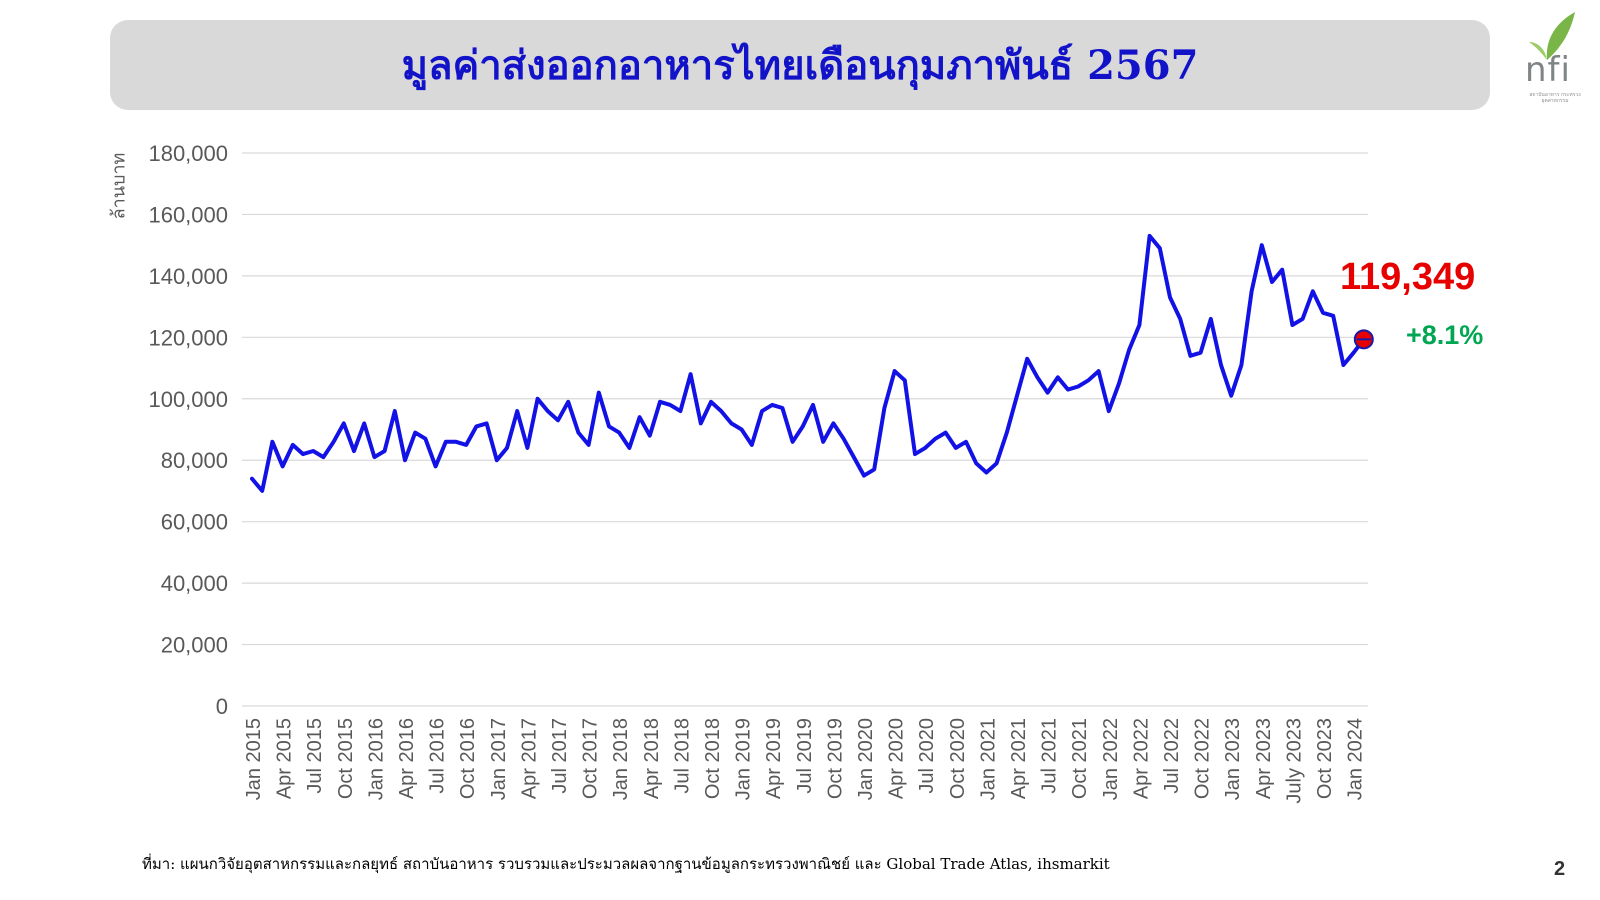 The height and width of the screenshot is (900, 1600). I want to click on latest-value-label: 119,349, so click(1408, 277).